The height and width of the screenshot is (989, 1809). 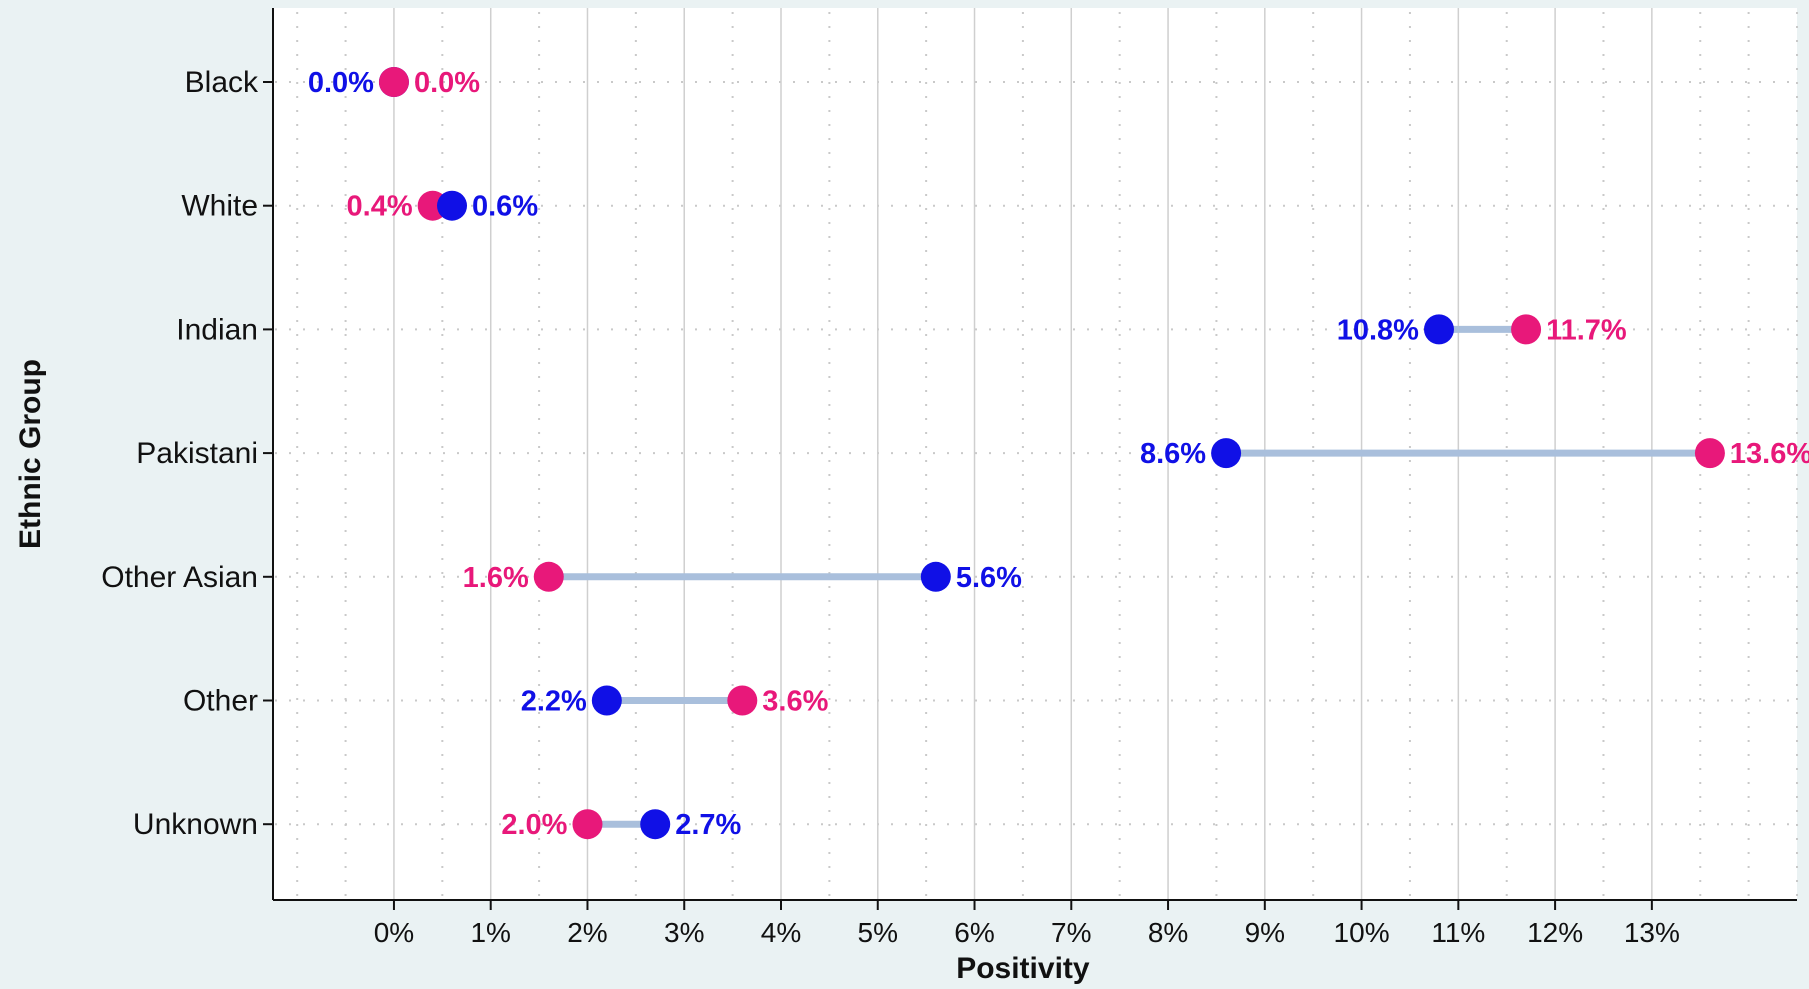 I want to click on data-label: 0.6%, so click(x=505, y=207).